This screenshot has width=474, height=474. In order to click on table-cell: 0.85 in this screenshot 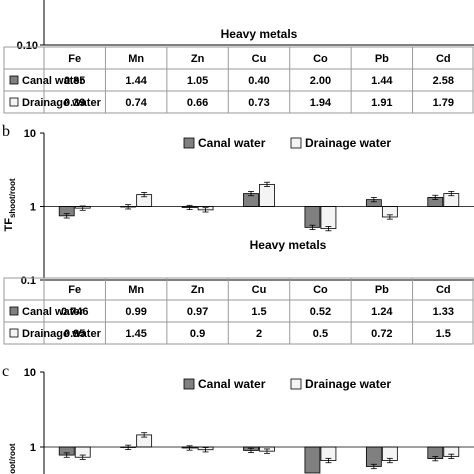, I will do `click(74, 81)`.